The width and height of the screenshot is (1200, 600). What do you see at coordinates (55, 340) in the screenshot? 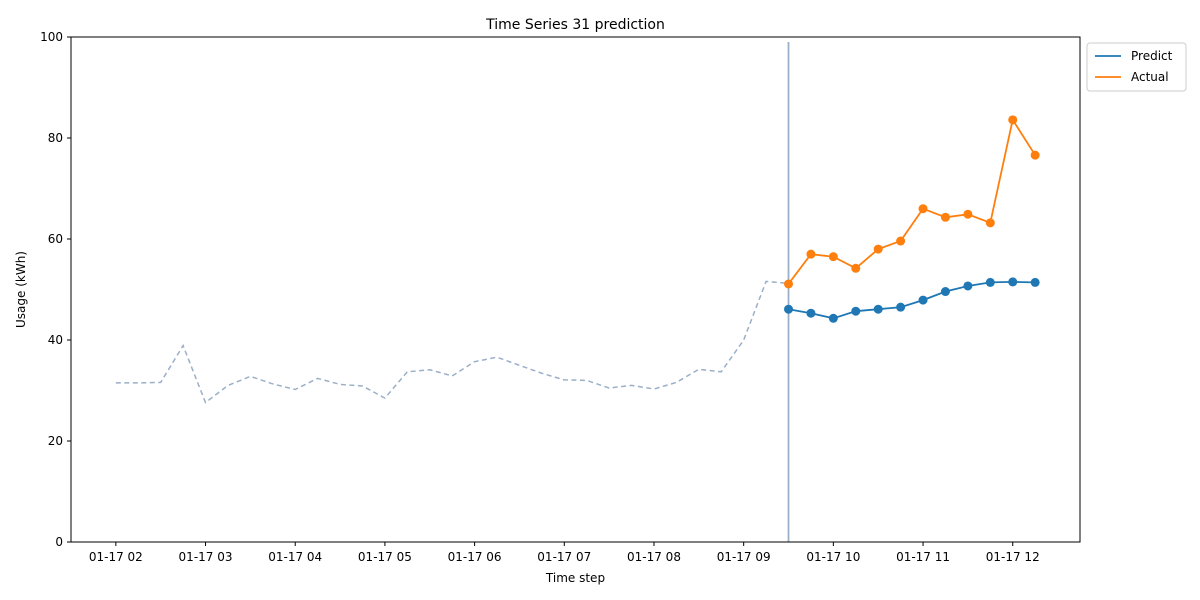
I see `y-tick-label: 40` at bounding box center [55, 340].